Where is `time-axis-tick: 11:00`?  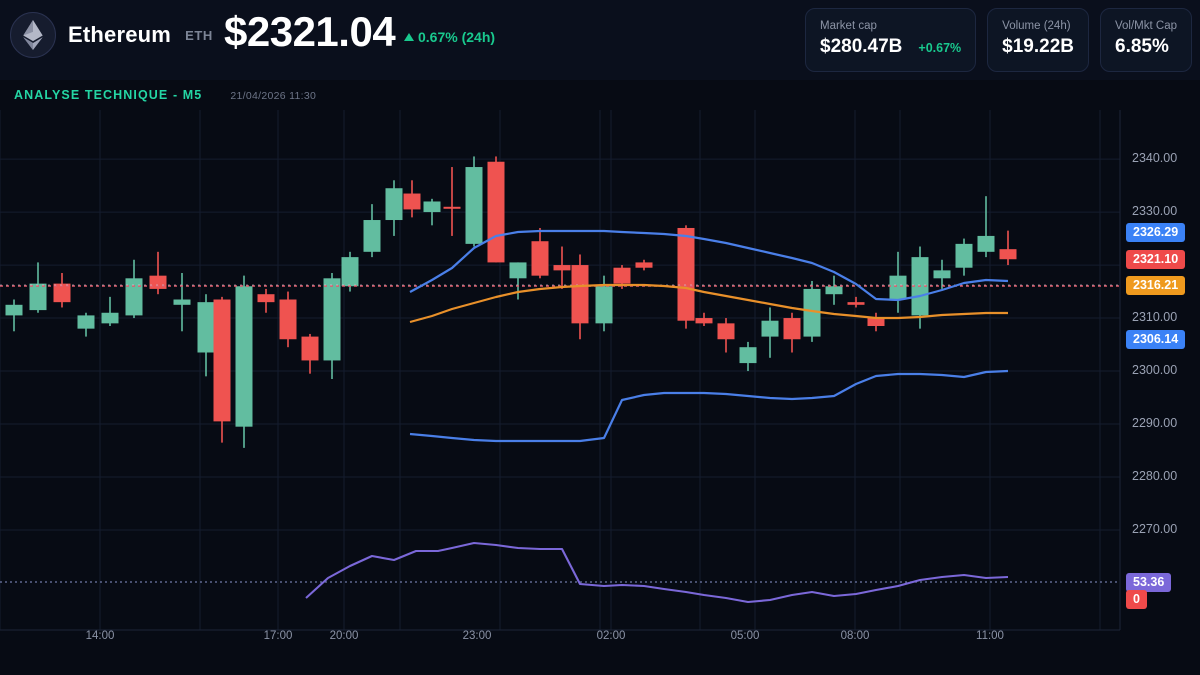 time-axis-tick: 11:00 is located at coordinates (990, 636).